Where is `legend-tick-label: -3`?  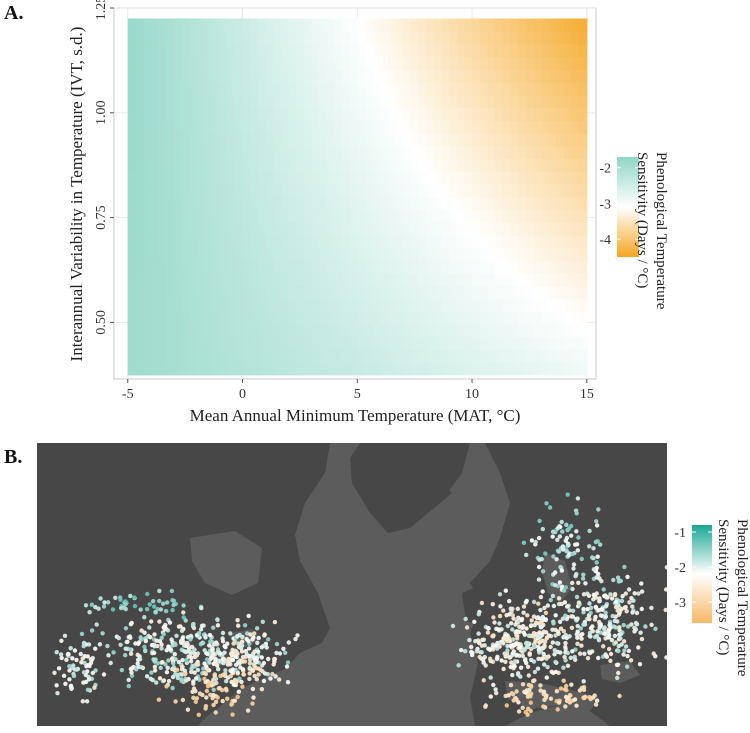 legend-tick-label: -3 is located at coordinates (605, 204).